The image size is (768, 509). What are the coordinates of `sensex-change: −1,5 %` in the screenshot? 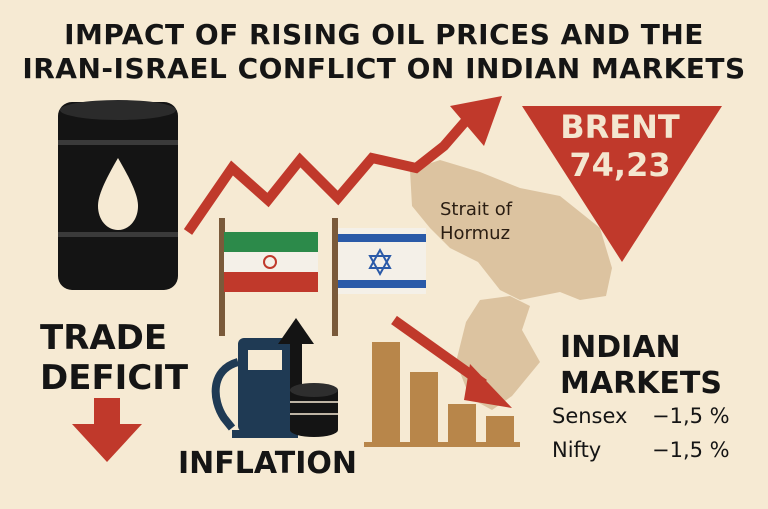 It's located at (691, 416).